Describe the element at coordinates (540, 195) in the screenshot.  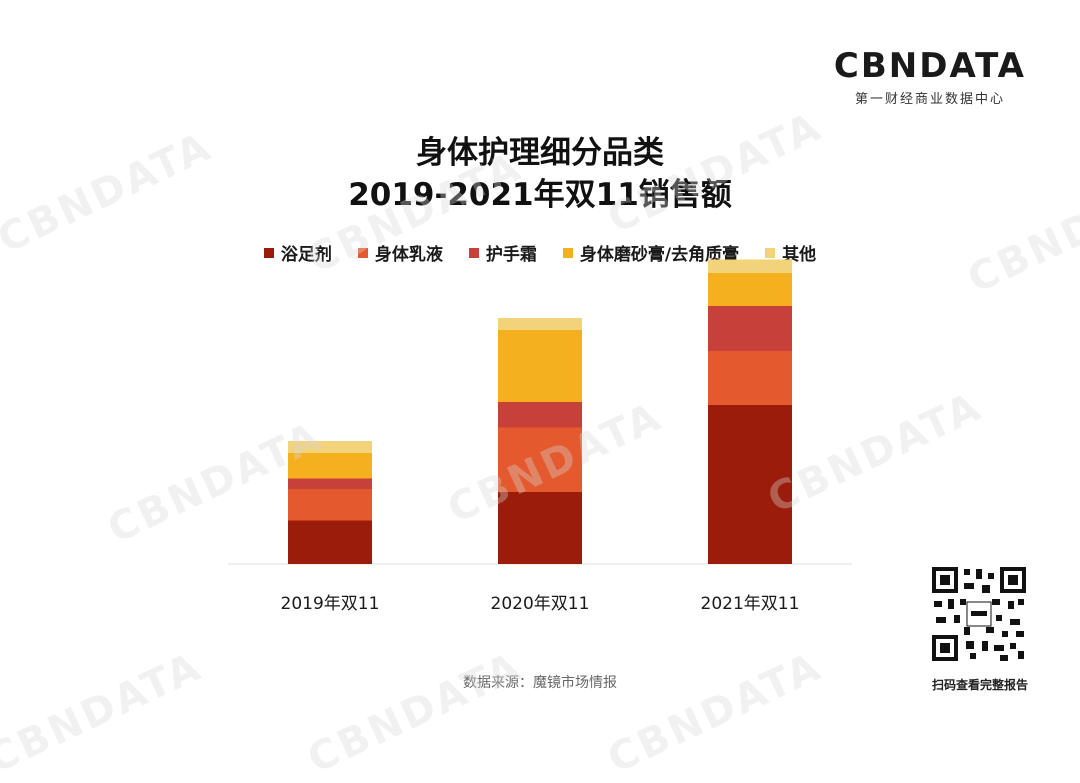
I see `chart-title-line-2: 2019-2021年双11销售额` at that location.